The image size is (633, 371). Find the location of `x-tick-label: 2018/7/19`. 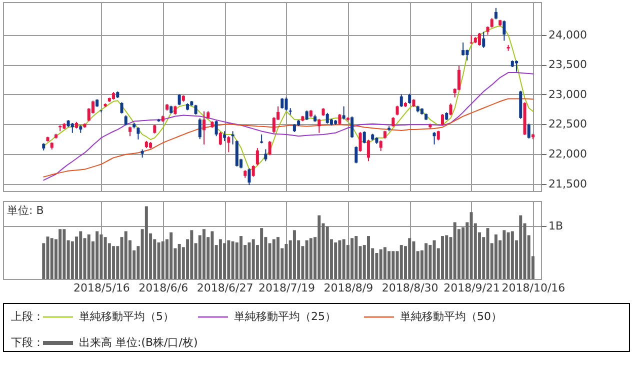

x-tick-label: 2018/7/19 is located at coordinates (286, 288).